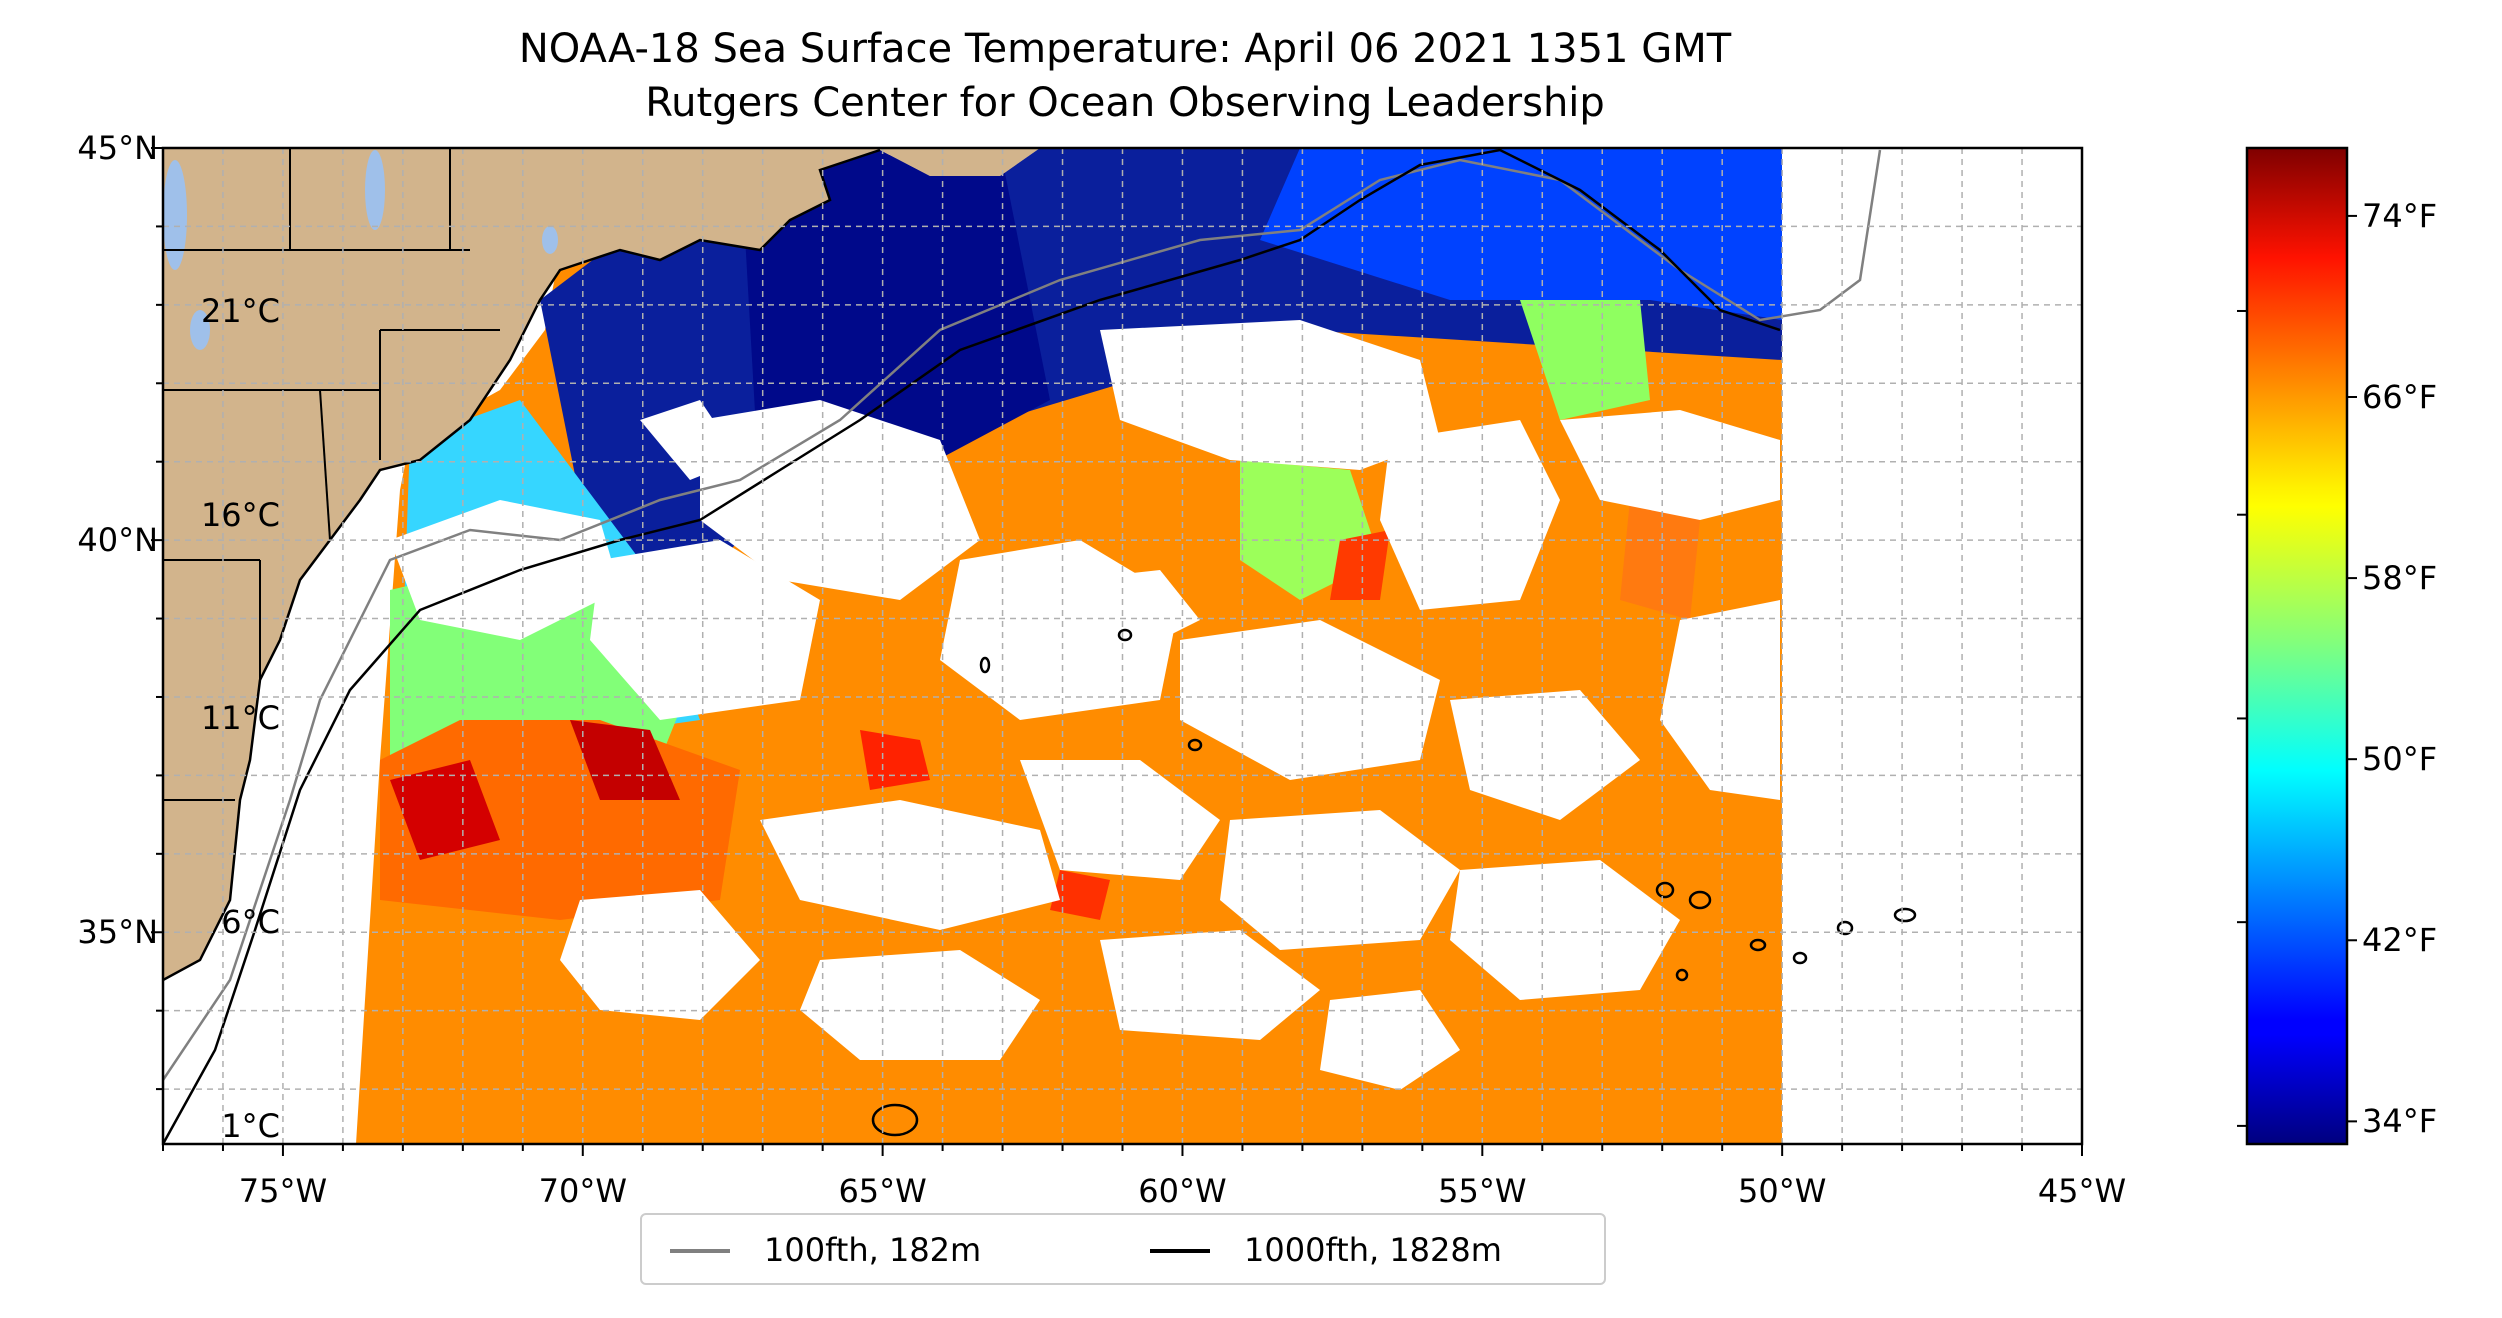 The image size is (2502, 1318). I want to click on colorbar-celsius-label: 6°C, so click(250, 922).